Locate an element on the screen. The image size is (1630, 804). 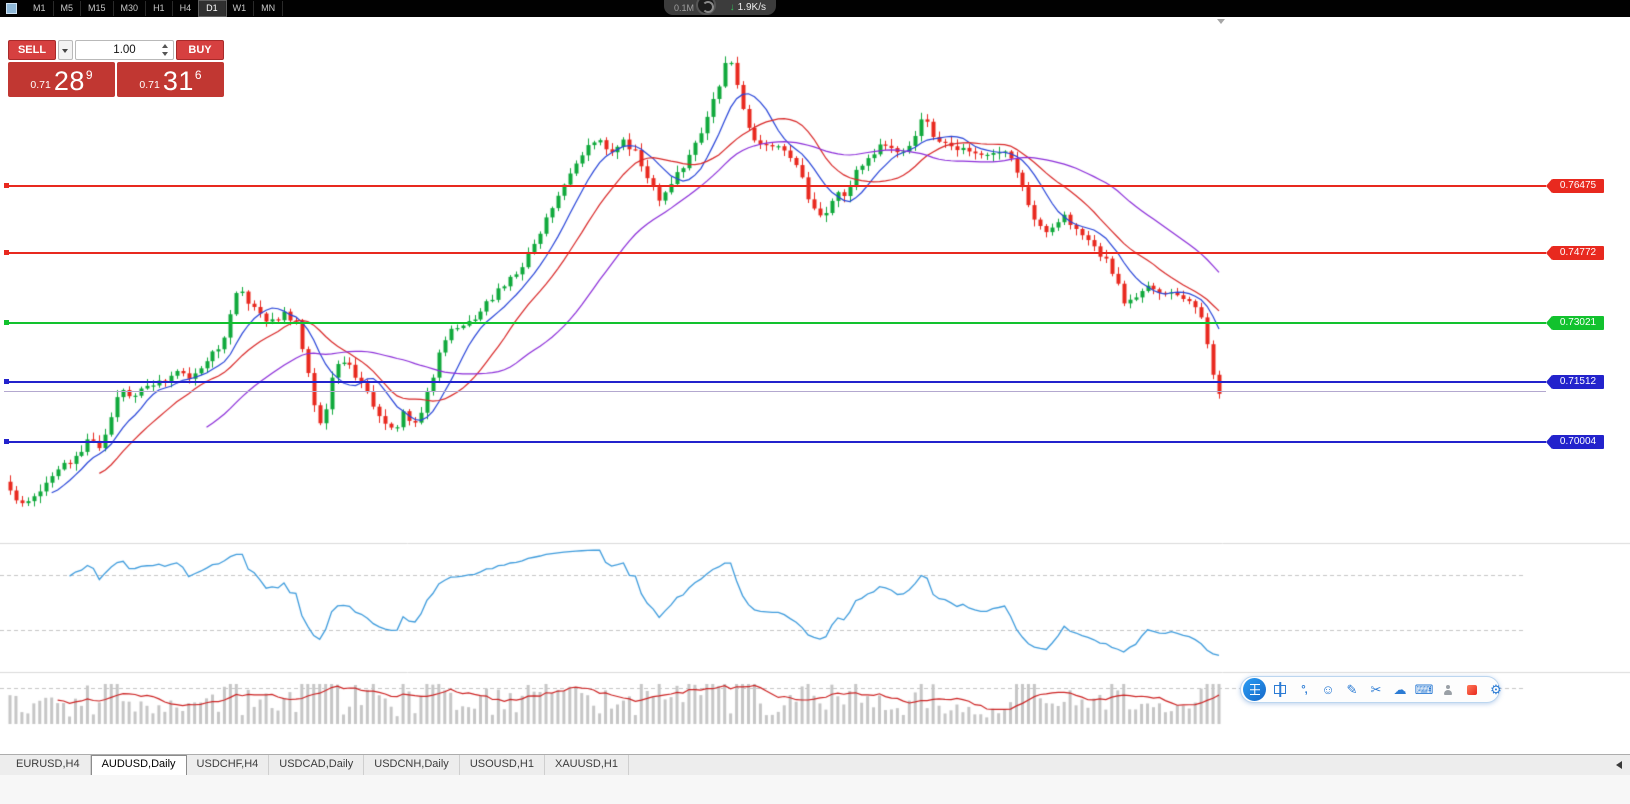
chart-dropdown-arrow-icon is located at coordinates (1221, 21).